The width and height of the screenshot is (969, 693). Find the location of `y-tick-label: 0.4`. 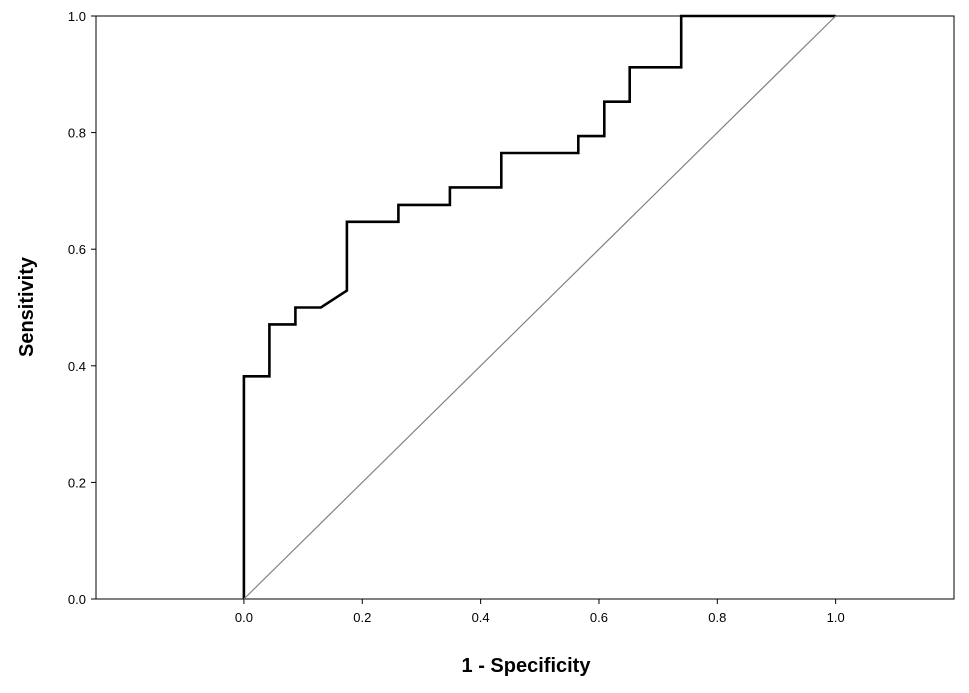

y-tick-label: 0.4 is located at coordinates (77, 366).